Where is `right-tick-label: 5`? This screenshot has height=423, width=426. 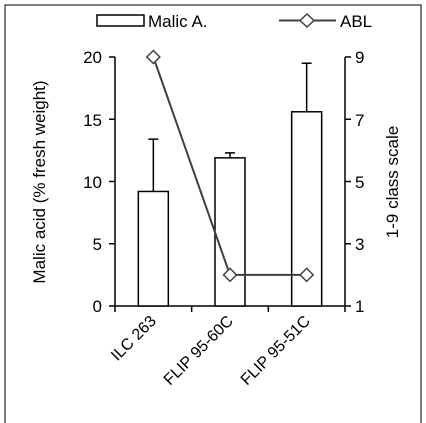 right-tick-label: 5 is located at coordinates (359, 182).